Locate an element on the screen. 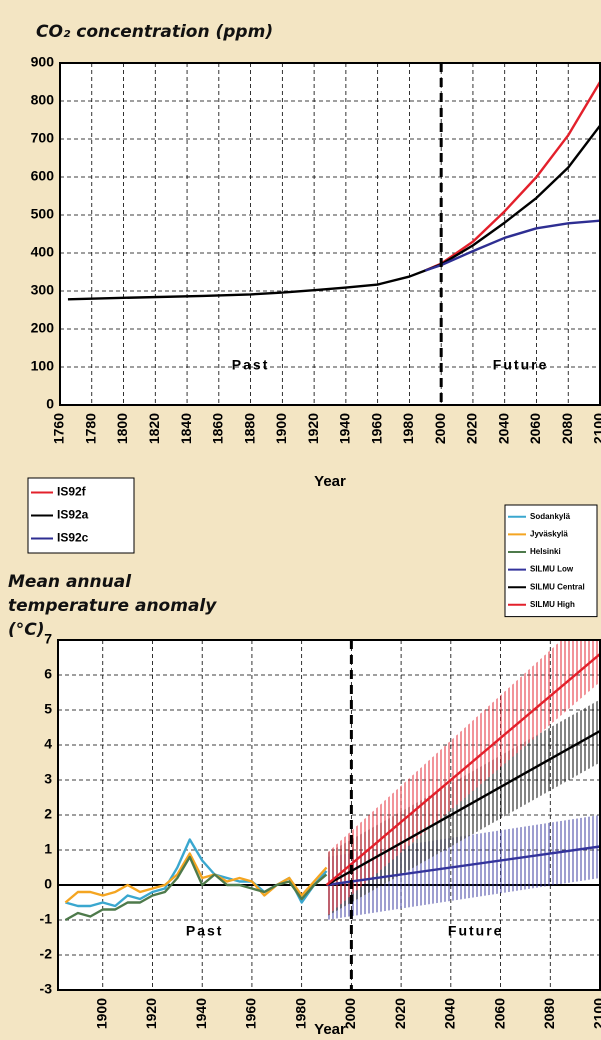 This screenshot has width=601, height=1040. legend-label: IS92c is located at coordinates (73, 538).